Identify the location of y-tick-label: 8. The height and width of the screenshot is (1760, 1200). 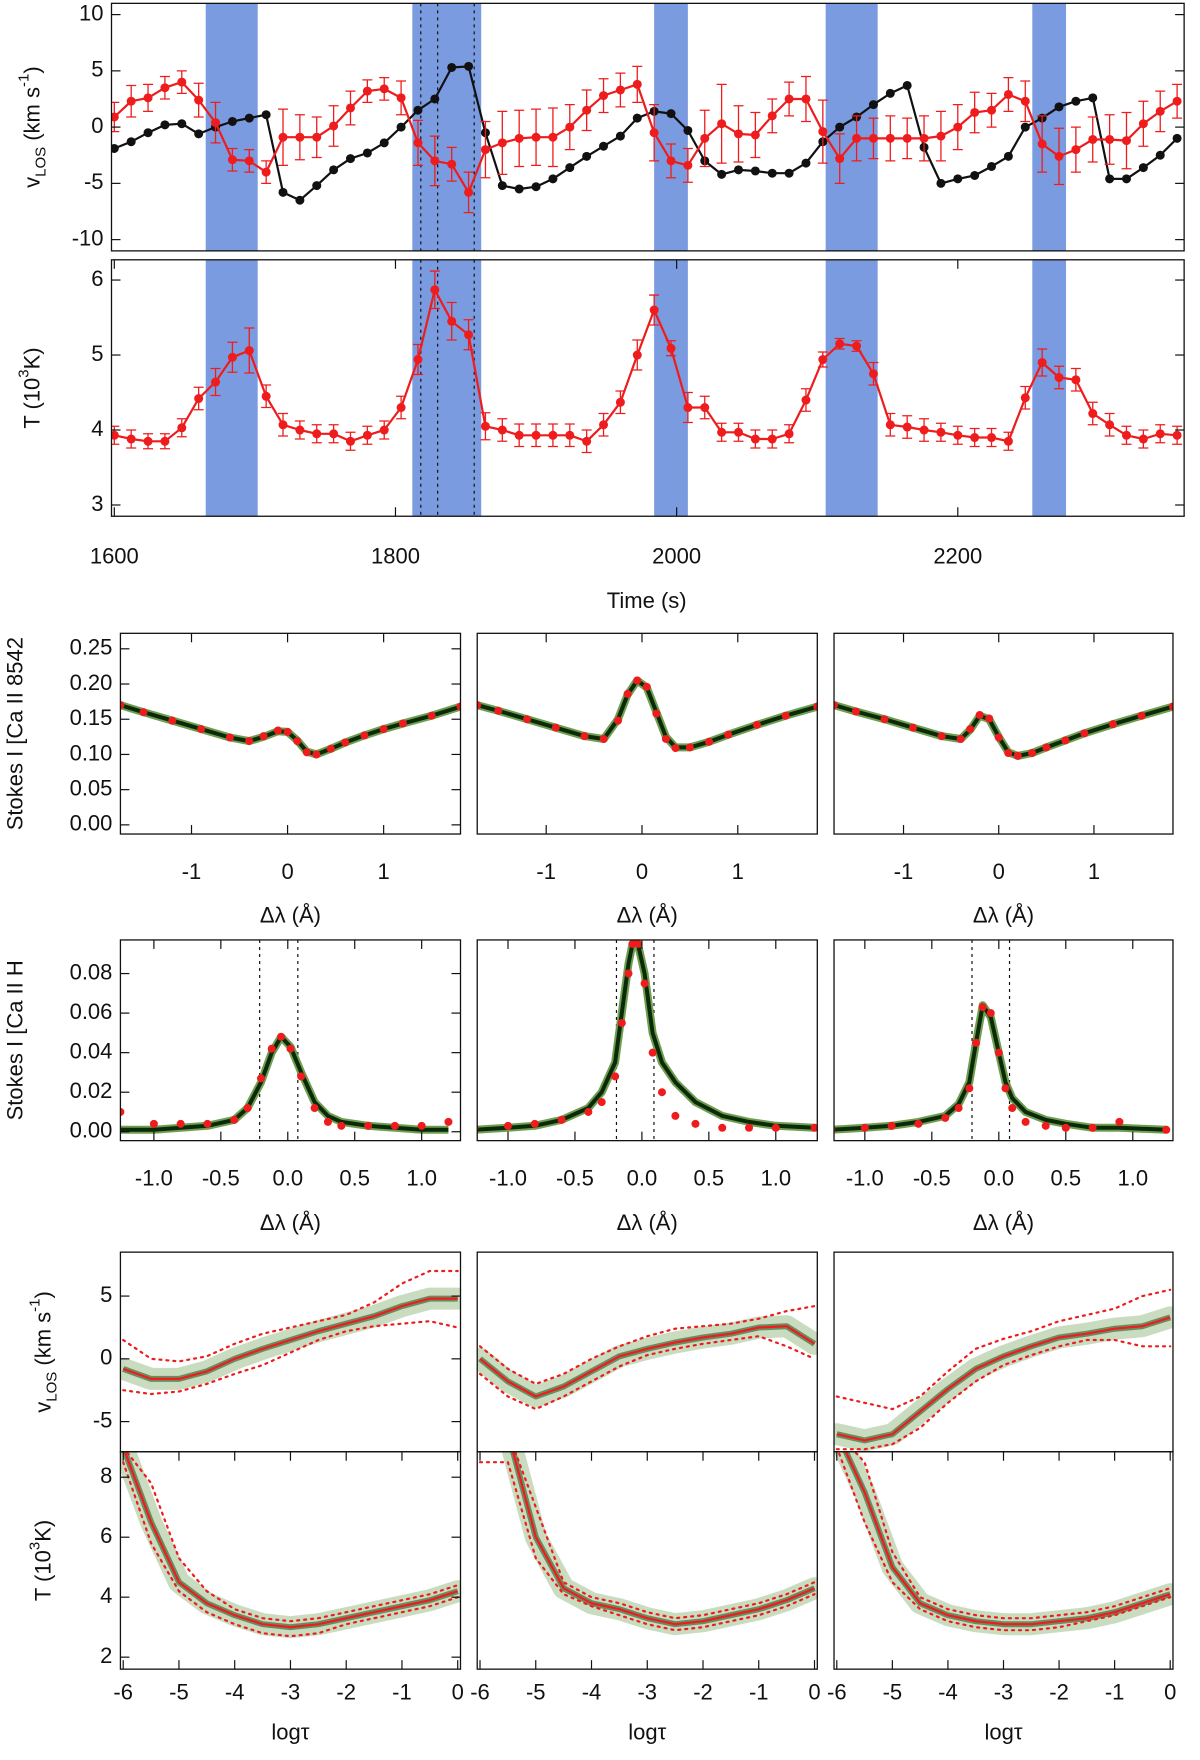
(106, 1475).